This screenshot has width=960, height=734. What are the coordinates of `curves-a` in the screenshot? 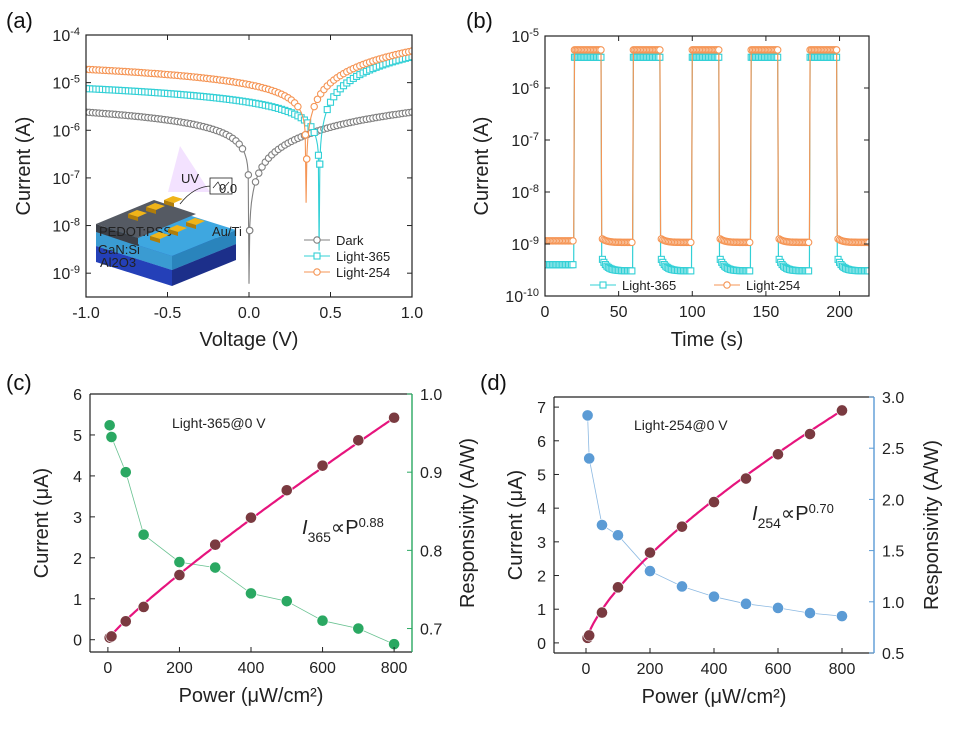 It's located at (249, 165).